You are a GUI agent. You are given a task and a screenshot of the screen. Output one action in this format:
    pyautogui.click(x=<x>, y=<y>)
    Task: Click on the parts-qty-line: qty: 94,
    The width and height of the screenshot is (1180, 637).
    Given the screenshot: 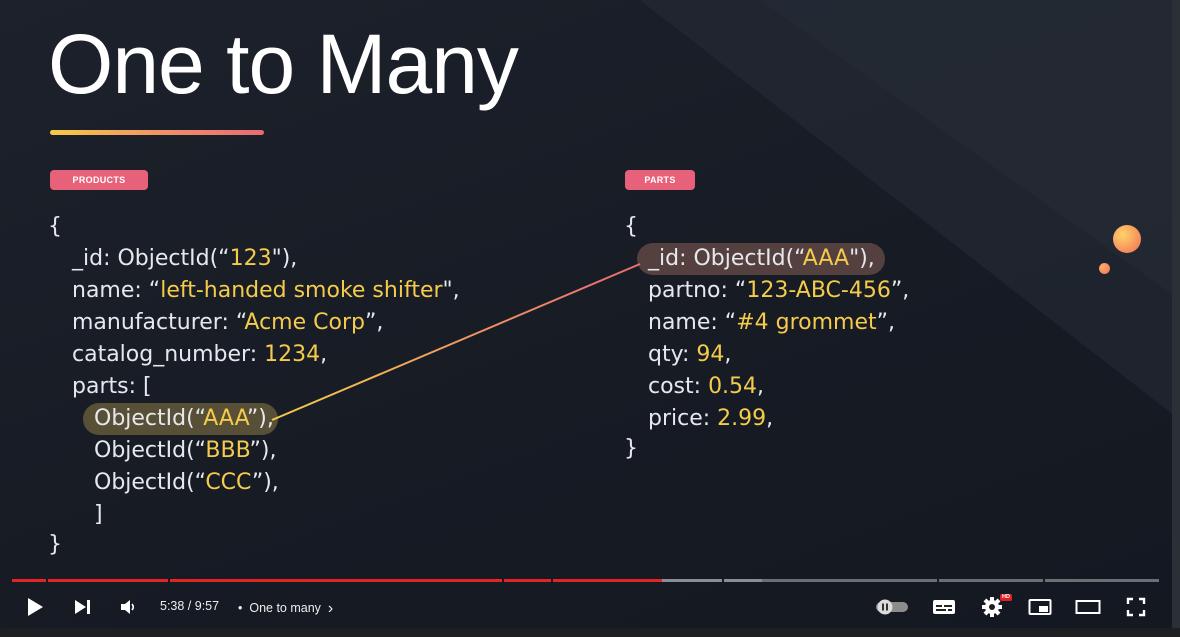 What is the action you would take?
    pyautogui.click(x=690, y=354)
    